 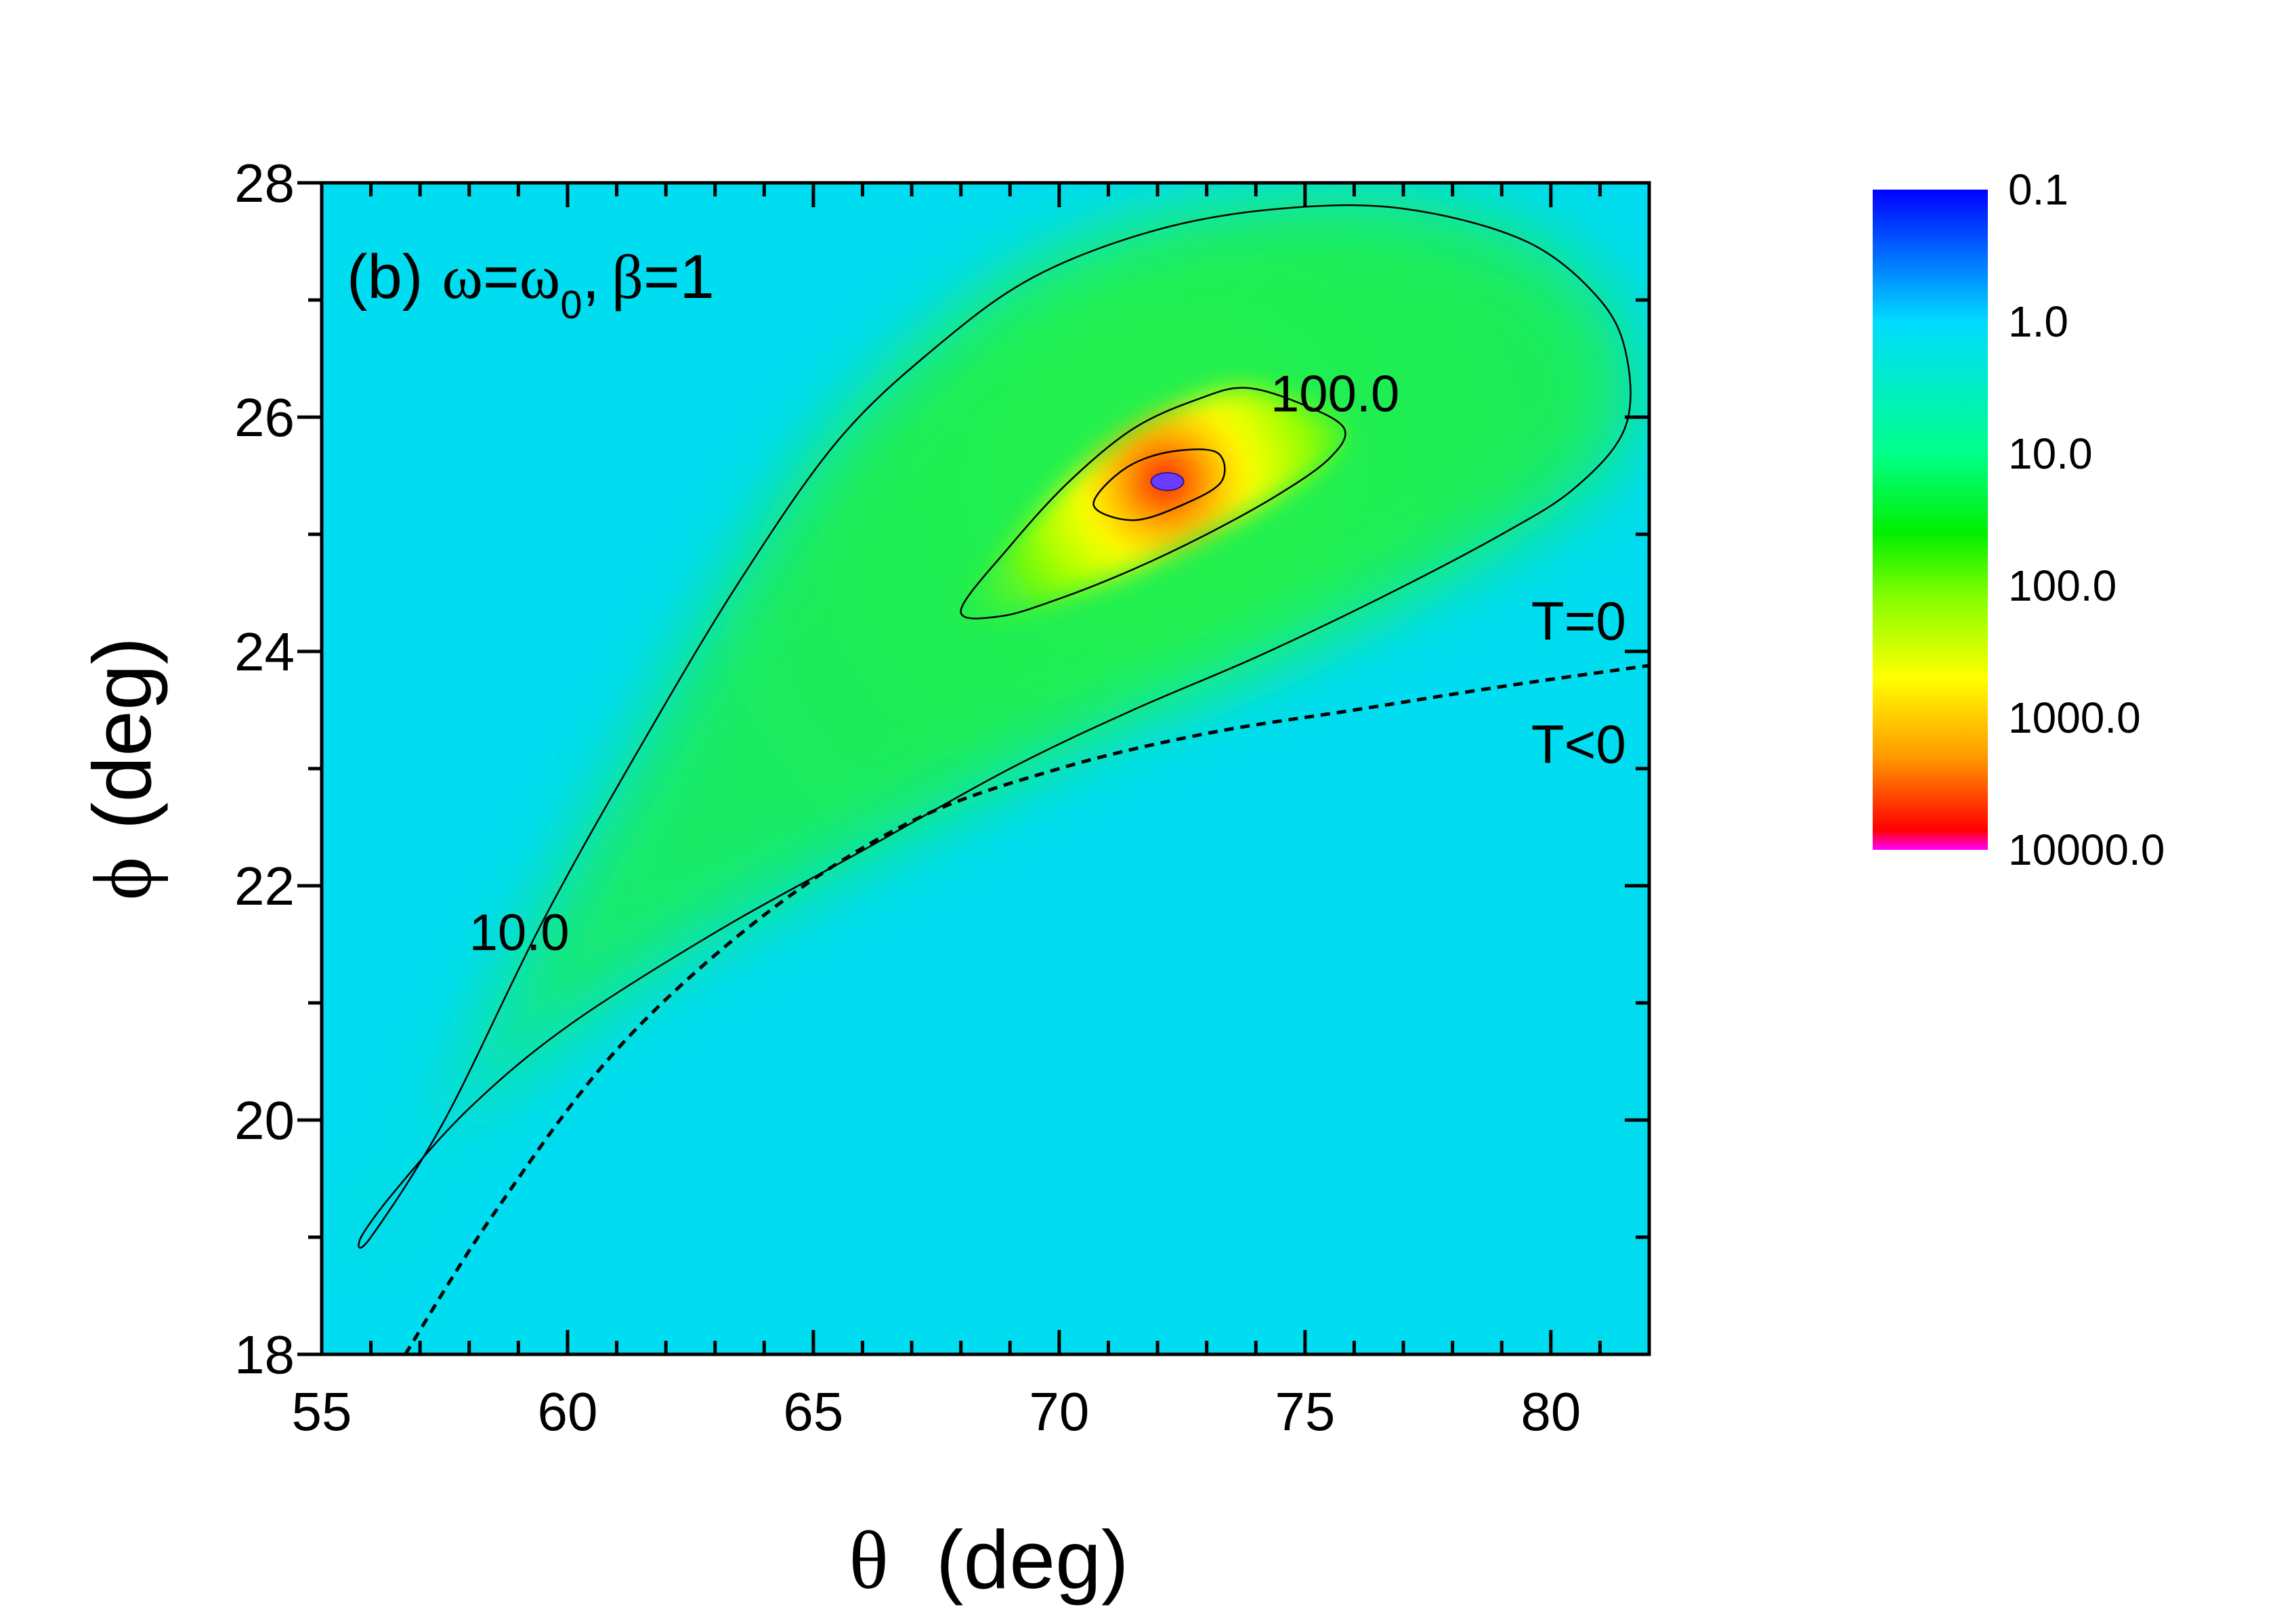 What do you see at coordinates (122, 733) in the screenshot?
I see `y-axis-unit: (deg)` at bounding box center [122, 733].